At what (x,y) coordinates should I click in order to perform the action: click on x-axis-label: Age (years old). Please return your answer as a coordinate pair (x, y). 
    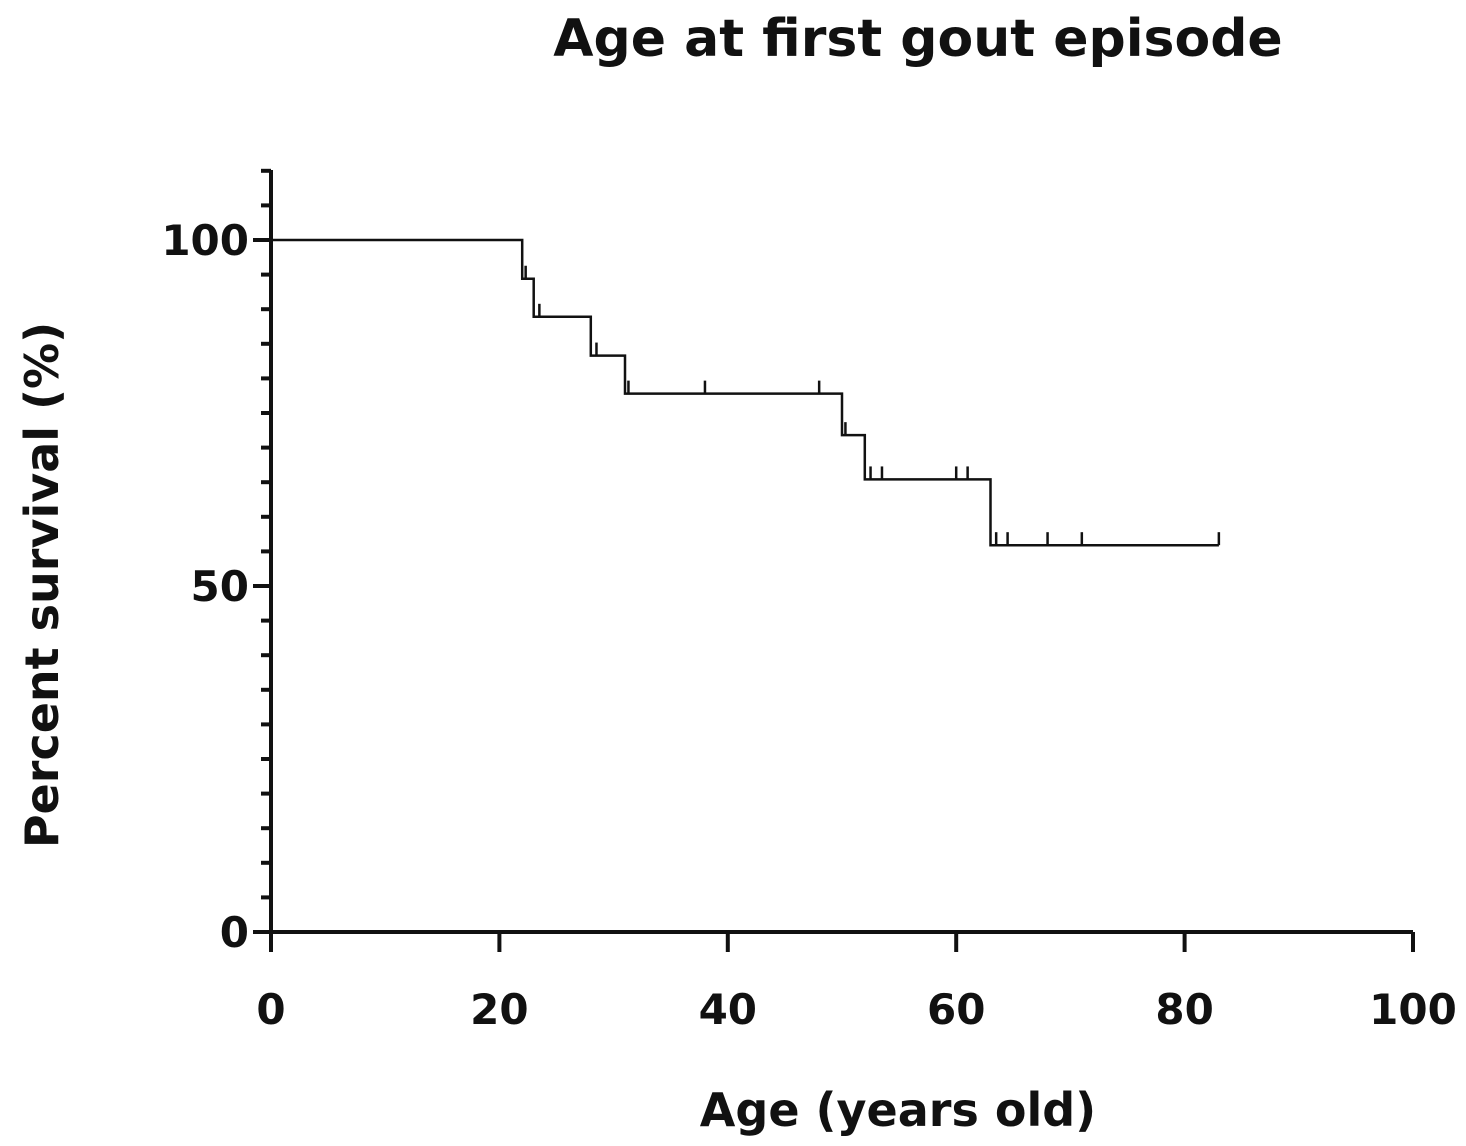
    Looking at the image, I should click on (898, 1110).